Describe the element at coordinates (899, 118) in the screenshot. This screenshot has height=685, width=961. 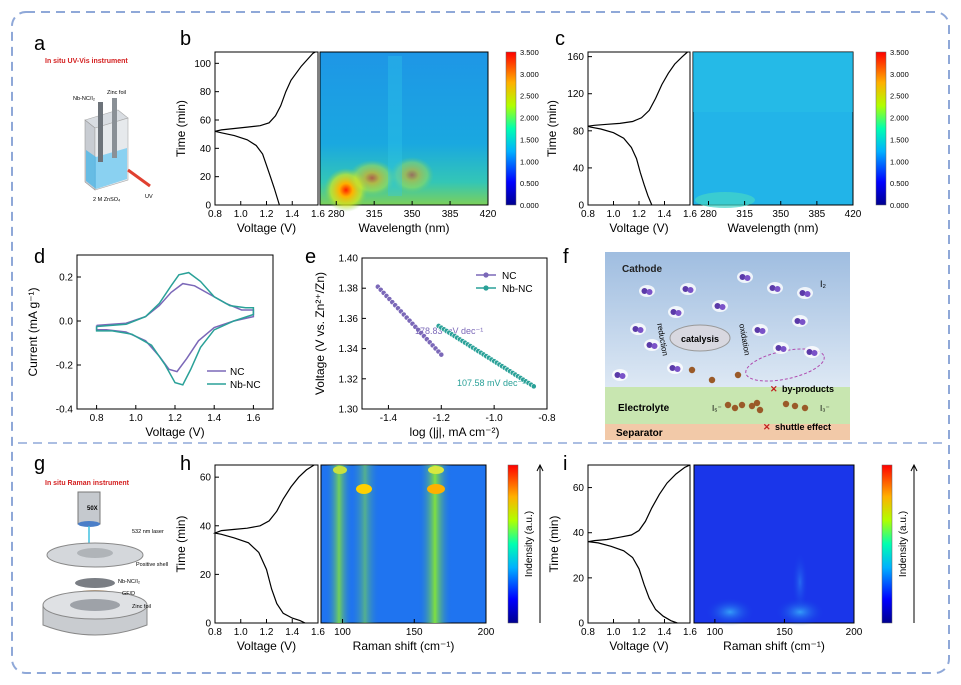
I see `colorbar-tick-label: 2.000` at that location.